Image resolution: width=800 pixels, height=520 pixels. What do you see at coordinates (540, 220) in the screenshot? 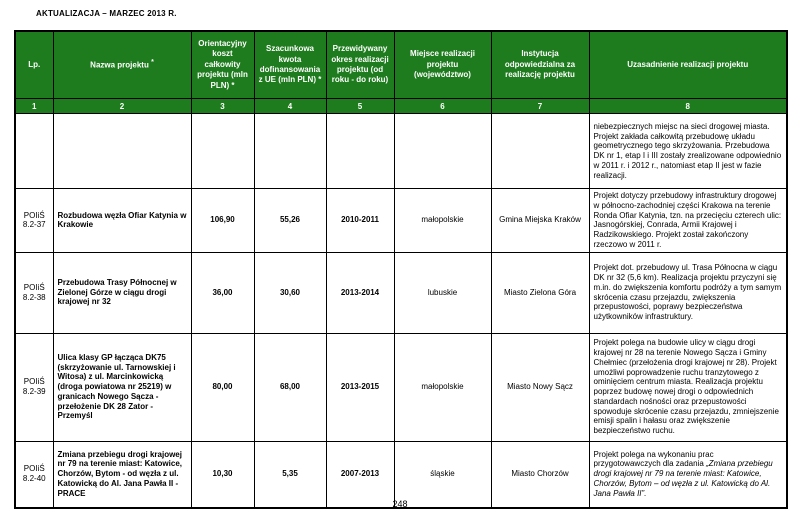
I see `cell-institution: Gmina Miejska Kraków` at bounding box center [540, 220].